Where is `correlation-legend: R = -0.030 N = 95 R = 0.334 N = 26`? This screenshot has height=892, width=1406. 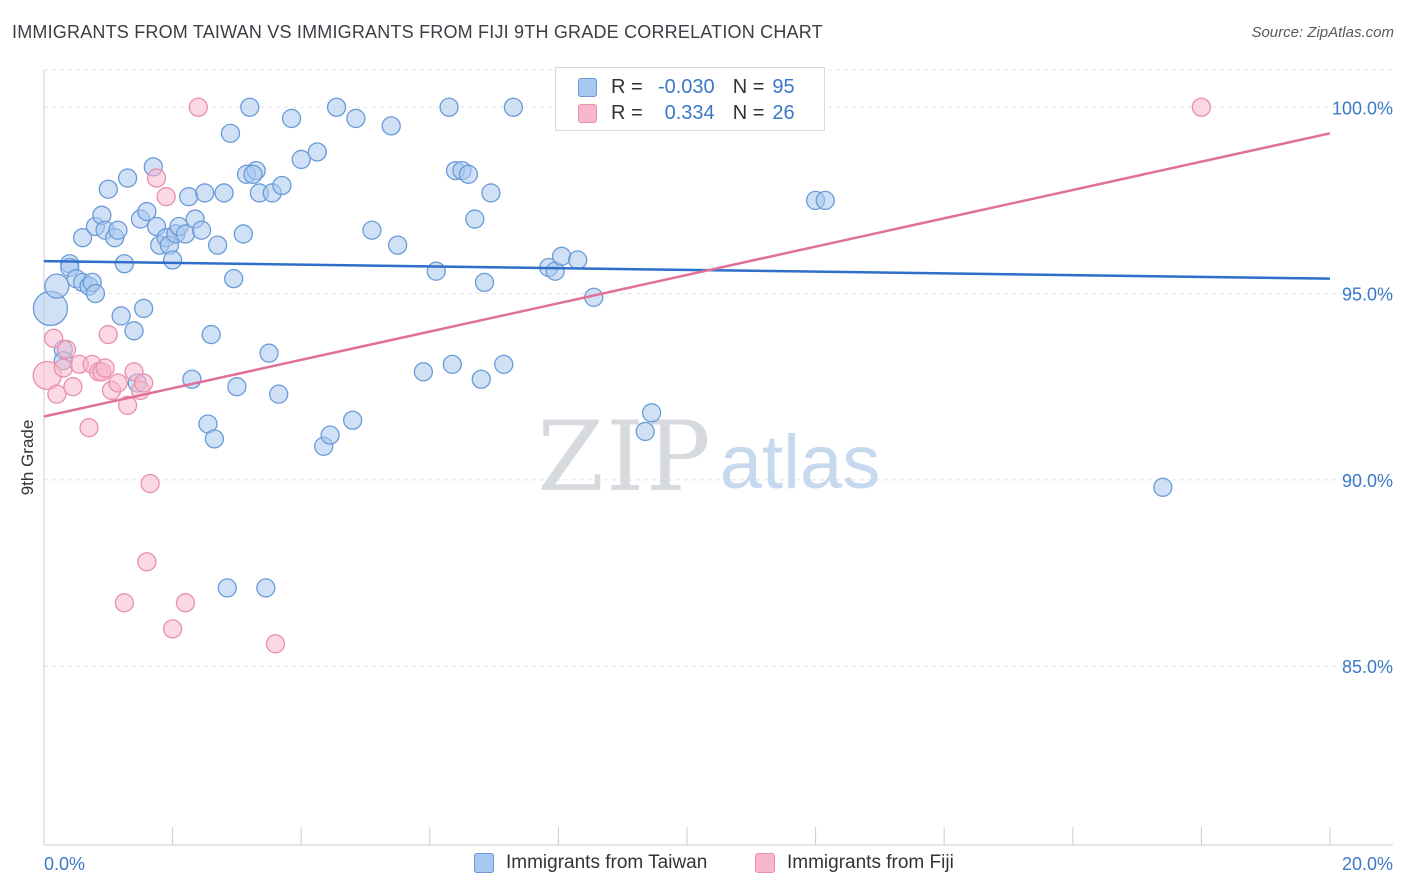
correlation-legend: R = -0.030 N = 95 R = 0.334 N = 26 is located at coordinates (690, 99).